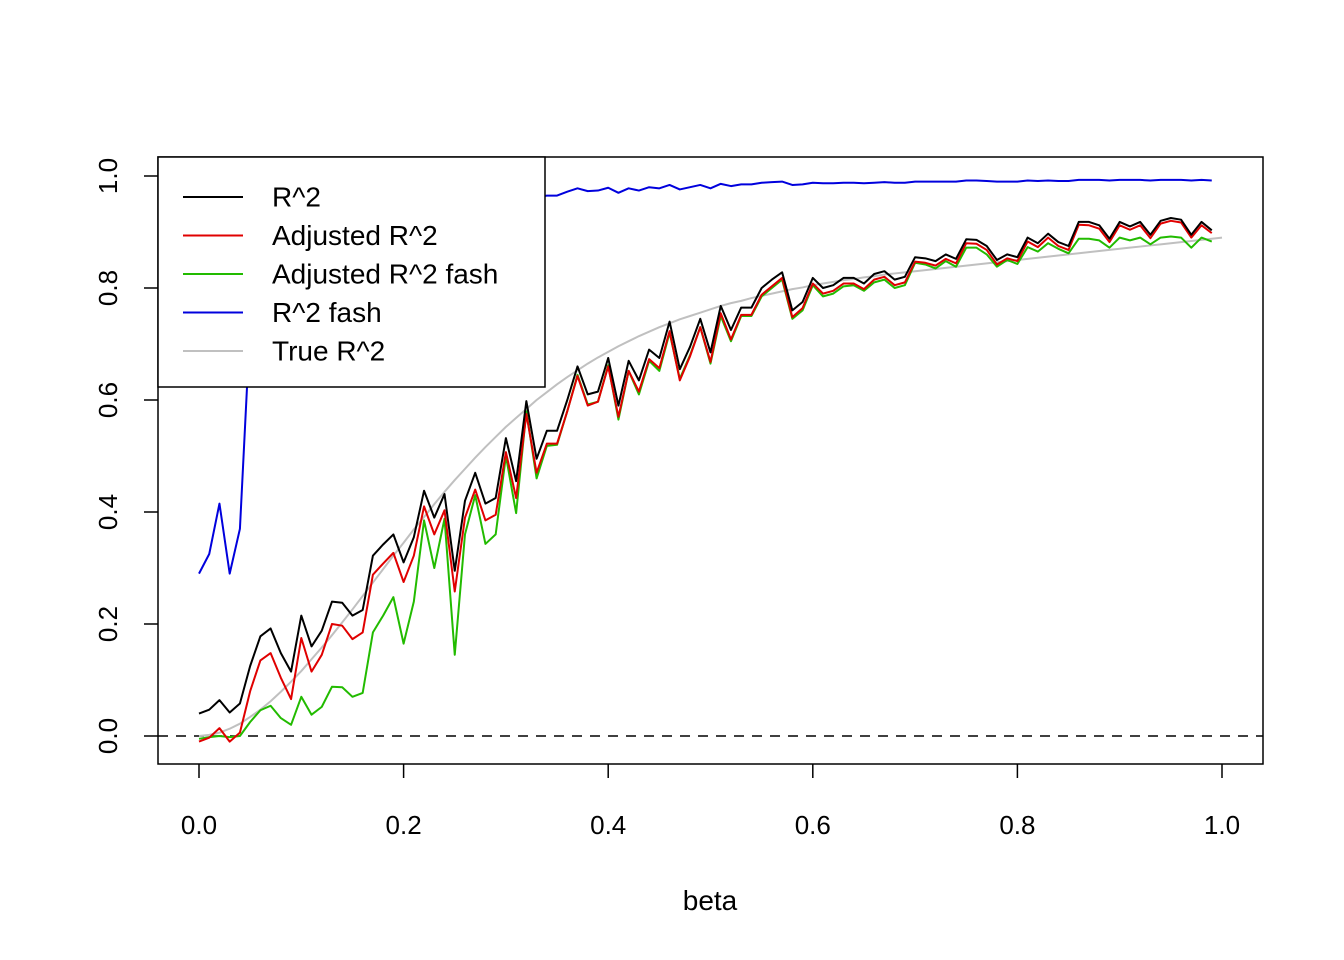  Describe the element at coordinates (1017, 825) in the screenshot. I see `x-tick-label: 0.8` at that location.